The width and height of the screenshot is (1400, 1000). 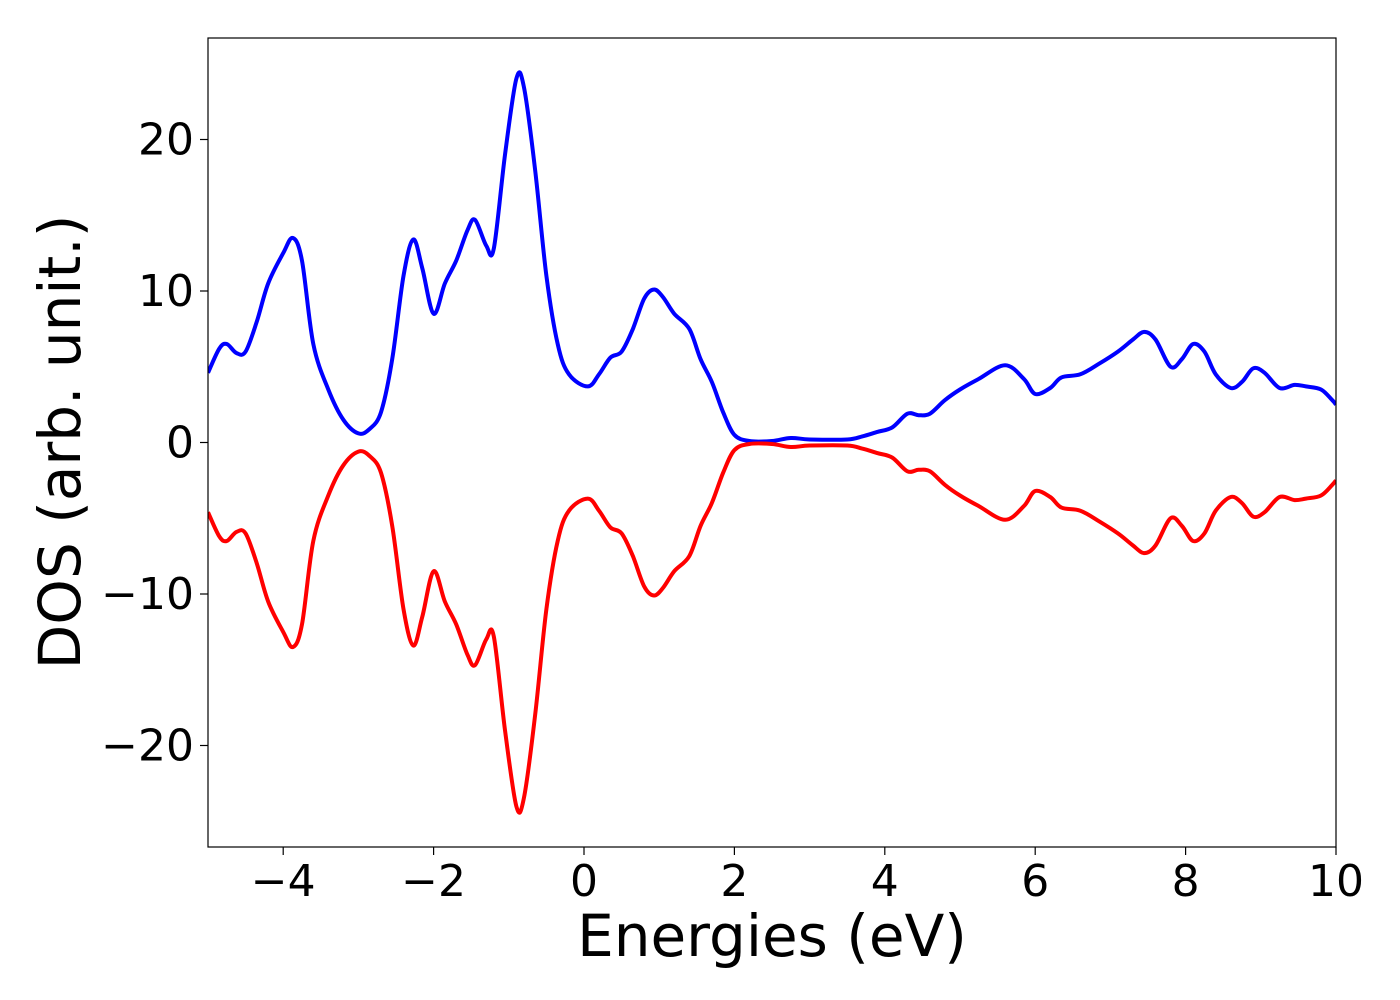 I want to click on y-tick-label: 20, so click(x=166, y=140).